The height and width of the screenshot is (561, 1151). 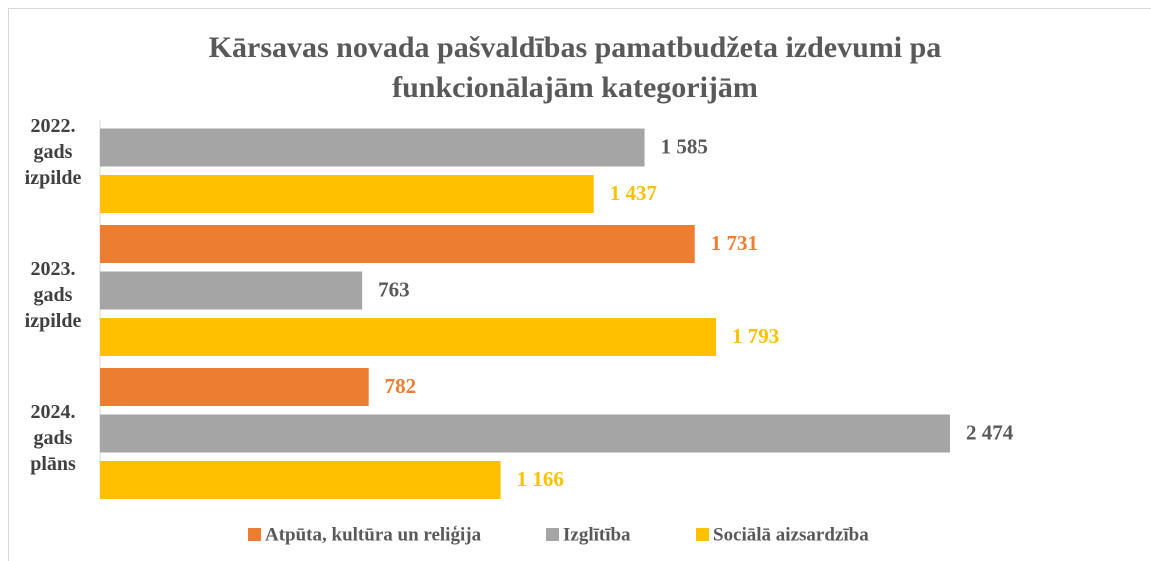 What do you see at coordinates (633, 193) in the screenshot?
I see `value-label: 1 437` at bounding box center [633, 193].